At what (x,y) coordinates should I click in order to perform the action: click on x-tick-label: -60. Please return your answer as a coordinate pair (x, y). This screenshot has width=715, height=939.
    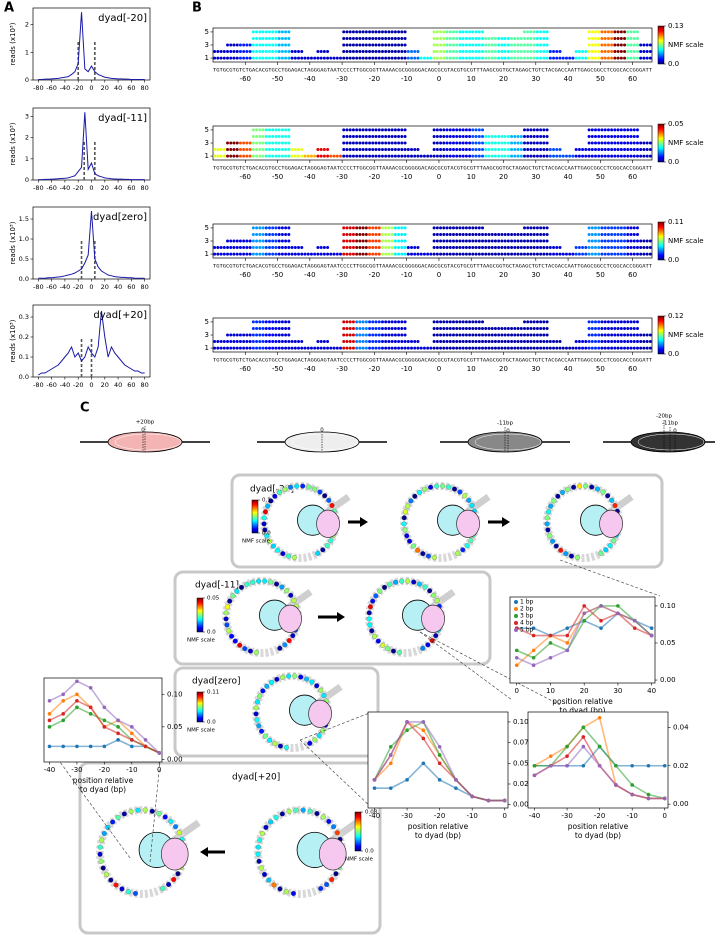
    Looking at the image, I should click on (245, 177).